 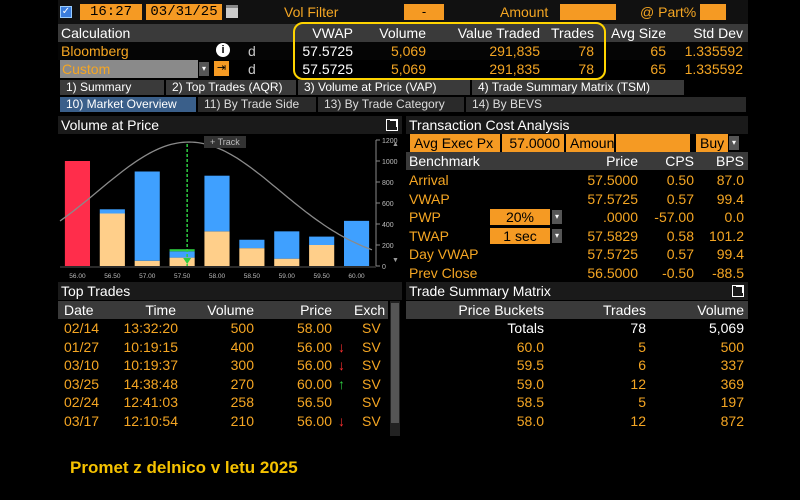 What do you see at coordinates (653, 143) in the screenshot?
I see `tca-amount-field` at bounding box center [653, 143].